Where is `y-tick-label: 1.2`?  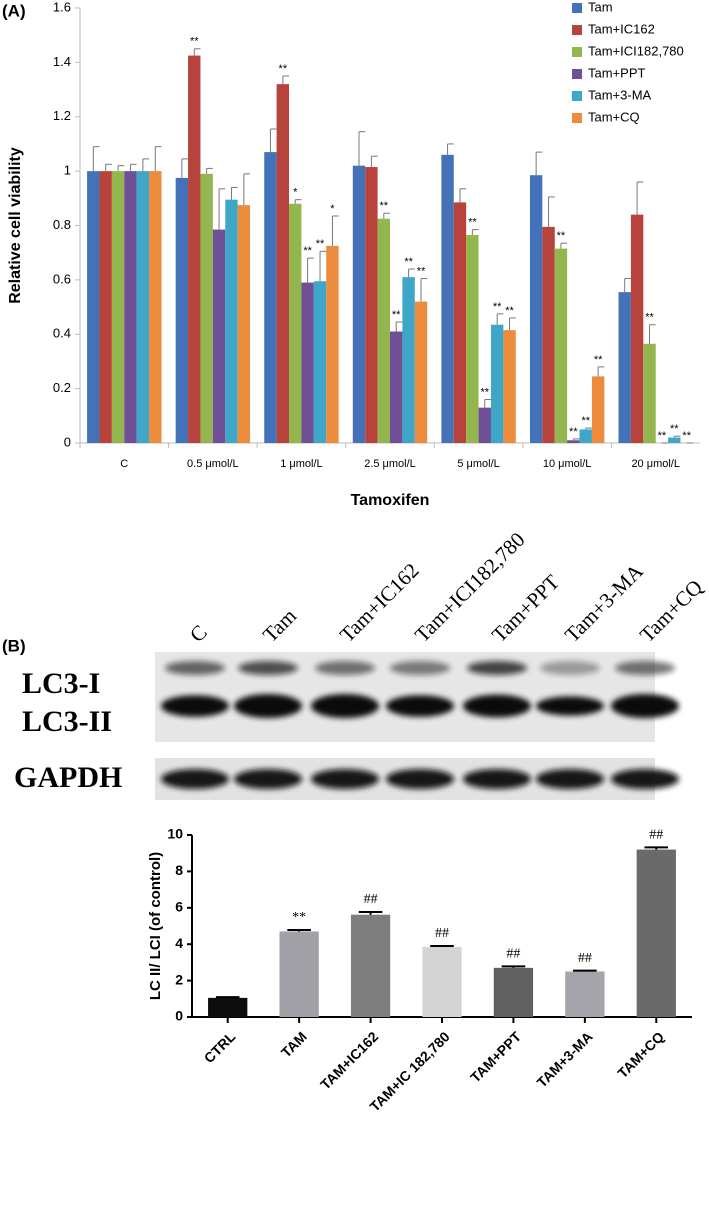
y-tick-label: 1.2 is located at coordinates (62, 115).